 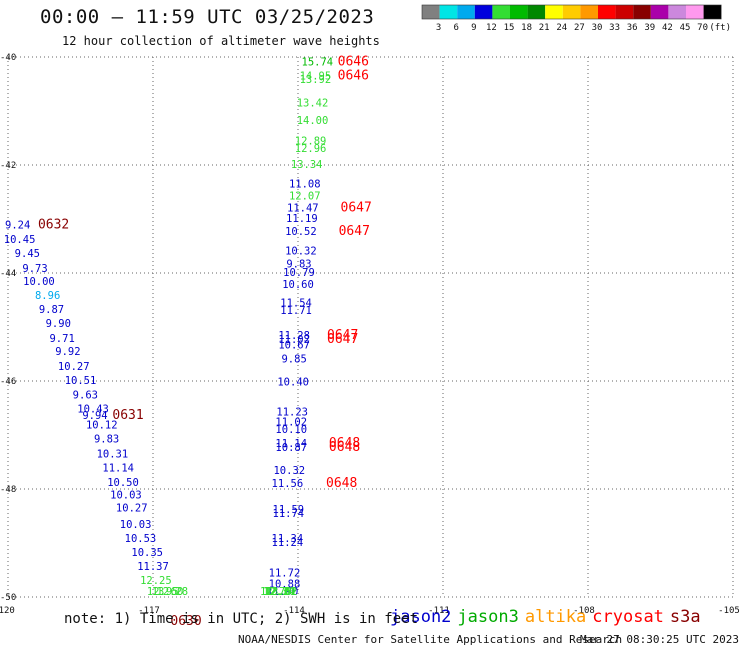 I want to click on swh-value: 12.95, so click(x=163, y=592).